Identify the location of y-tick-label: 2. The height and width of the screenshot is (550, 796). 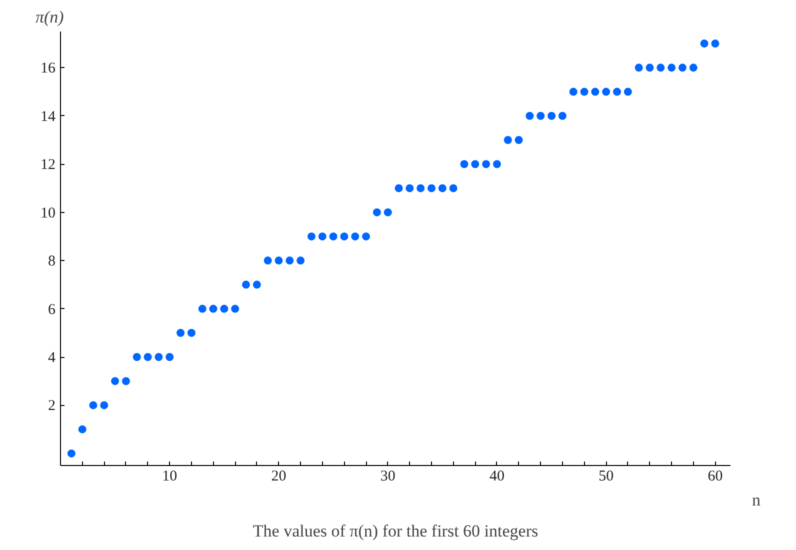
(52, 406).